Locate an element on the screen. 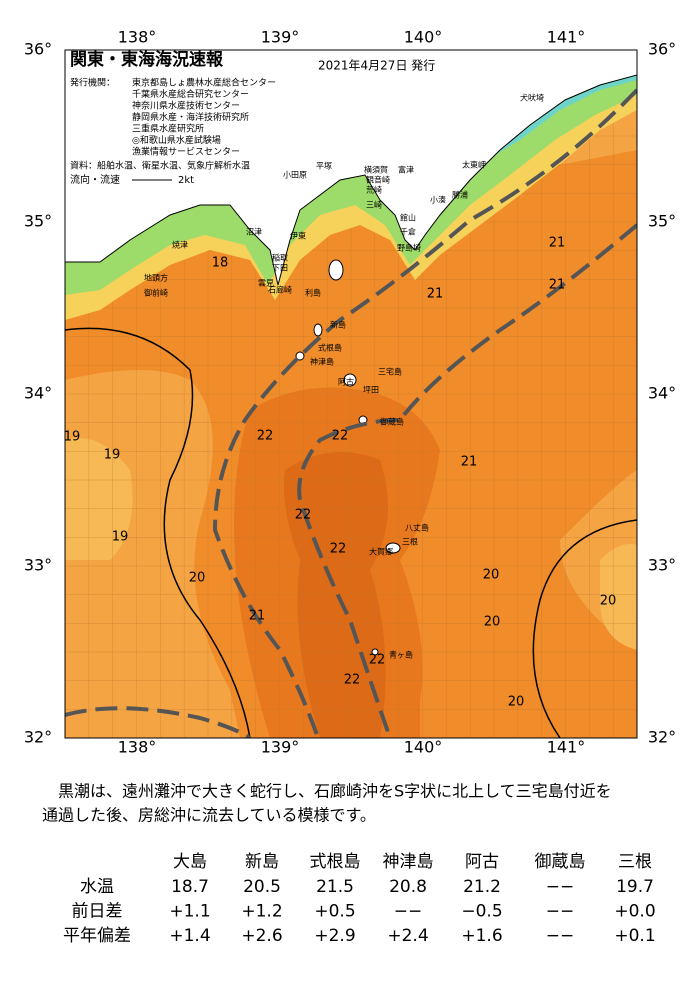 The image size is (700, 990). column-header: 神津島 is located at coordinates (408, 862).